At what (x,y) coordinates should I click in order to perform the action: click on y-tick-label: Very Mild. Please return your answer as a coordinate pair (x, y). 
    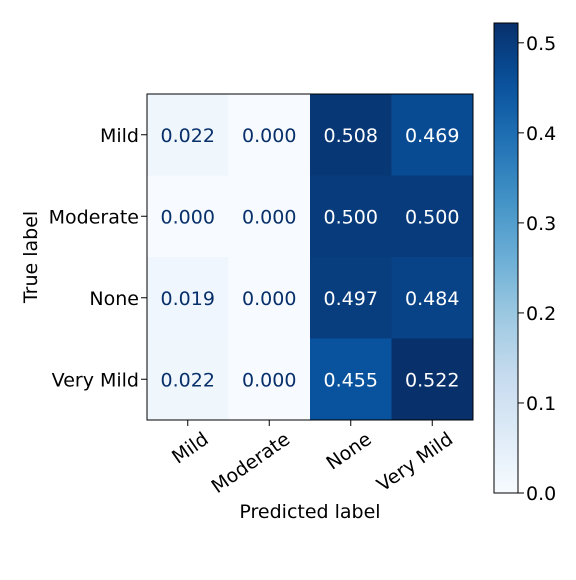
    Looking at the image, I should click on (95, 380).